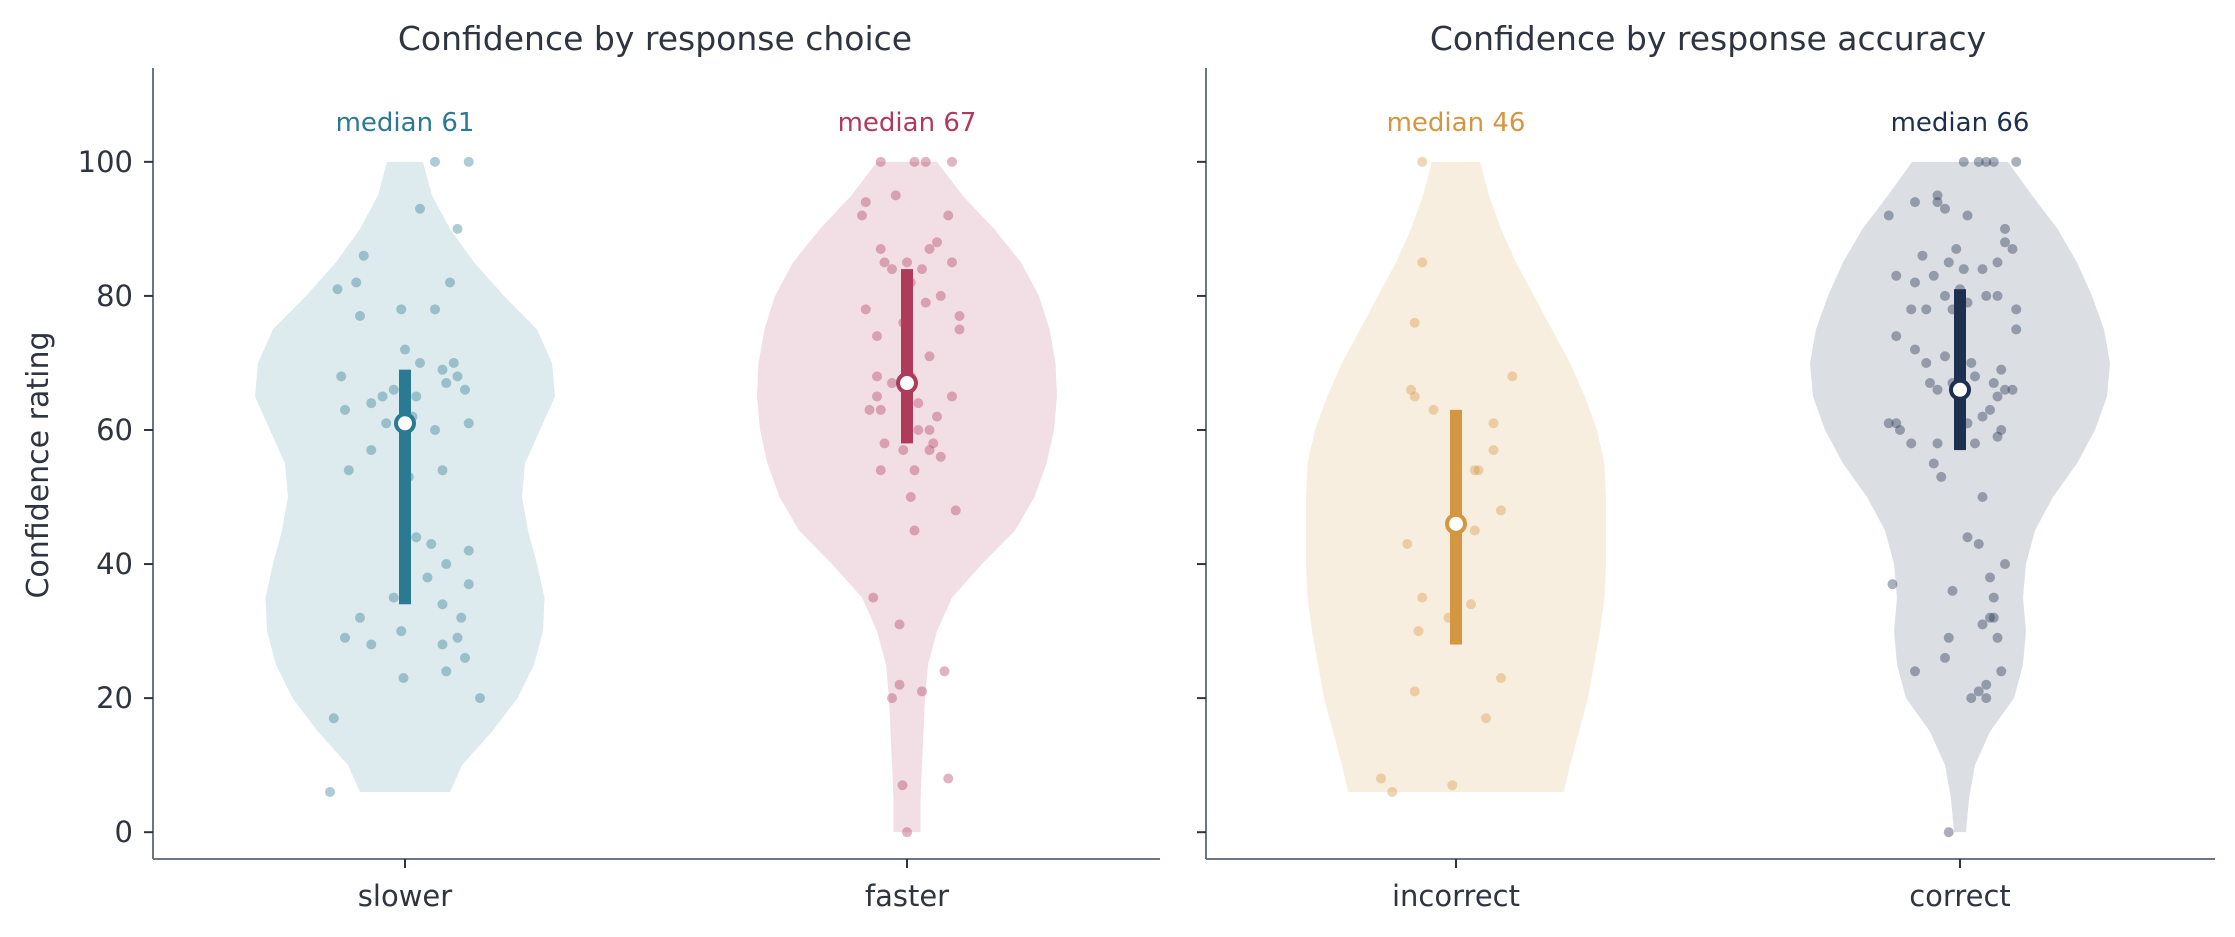 Image resolution: width=2235 pixels, height=937 pixels. I want to click on violin-group-incorrect: median 46 incorrect, so click(1456, 510).